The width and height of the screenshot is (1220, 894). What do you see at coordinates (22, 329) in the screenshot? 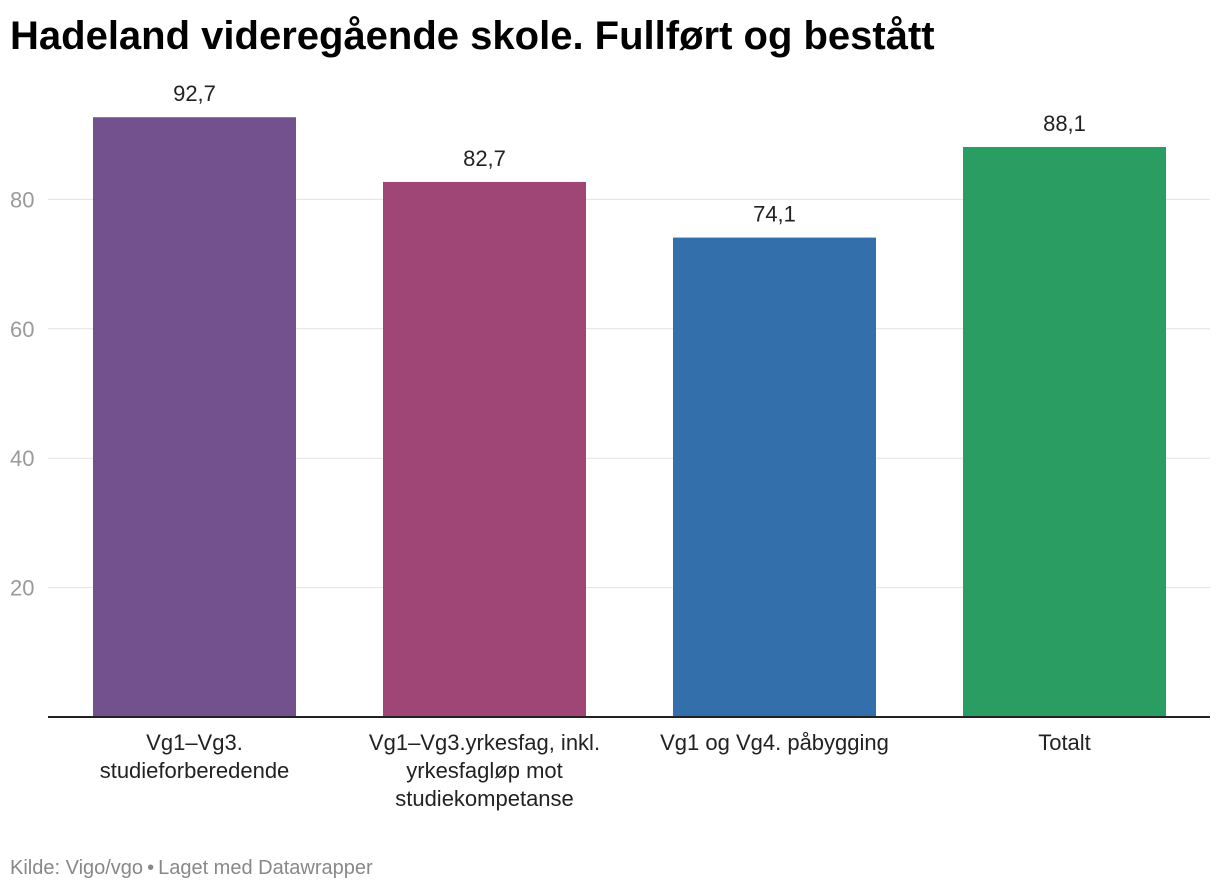
I see `y-tick-label: 60` at bounding box center [22, 329].